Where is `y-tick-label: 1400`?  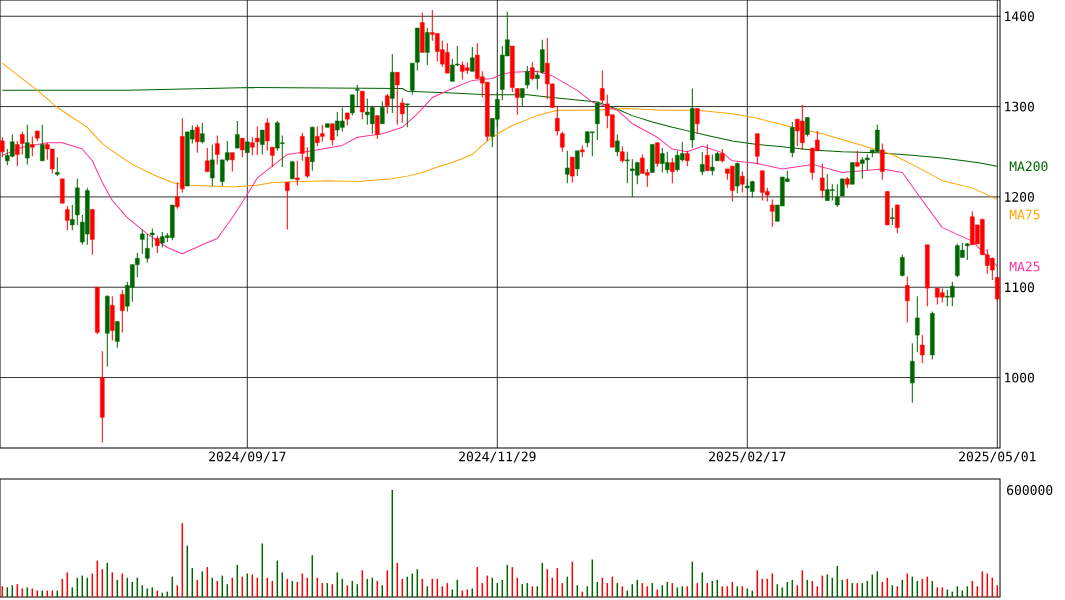 y-tick-label: 1400 is located at coordinates (1019, 16).